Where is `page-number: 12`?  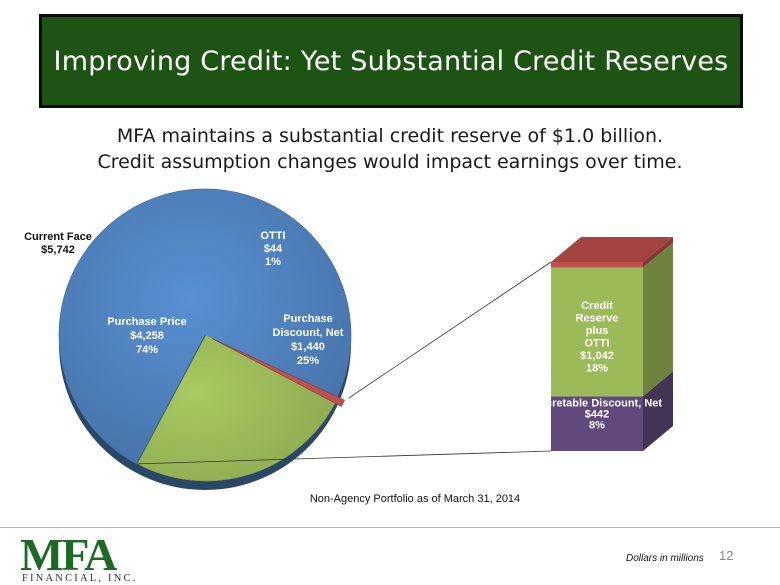 page-number: 12 is located at coordinates (726, 555).